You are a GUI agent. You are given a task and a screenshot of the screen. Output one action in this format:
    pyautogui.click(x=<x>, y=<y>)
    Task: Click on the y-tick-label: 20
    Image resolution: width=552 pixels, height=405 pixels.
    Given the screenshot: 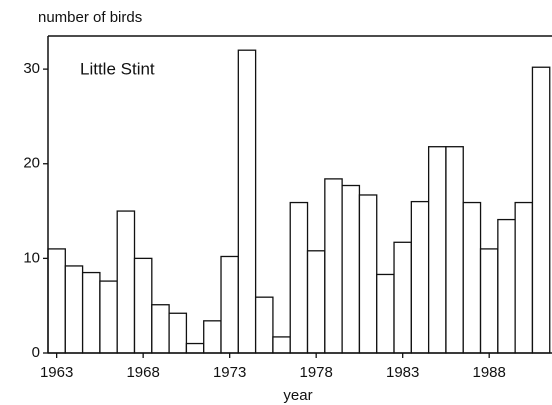 What is the action you would take?
    pyautogui.click(x=31, y=163)
    